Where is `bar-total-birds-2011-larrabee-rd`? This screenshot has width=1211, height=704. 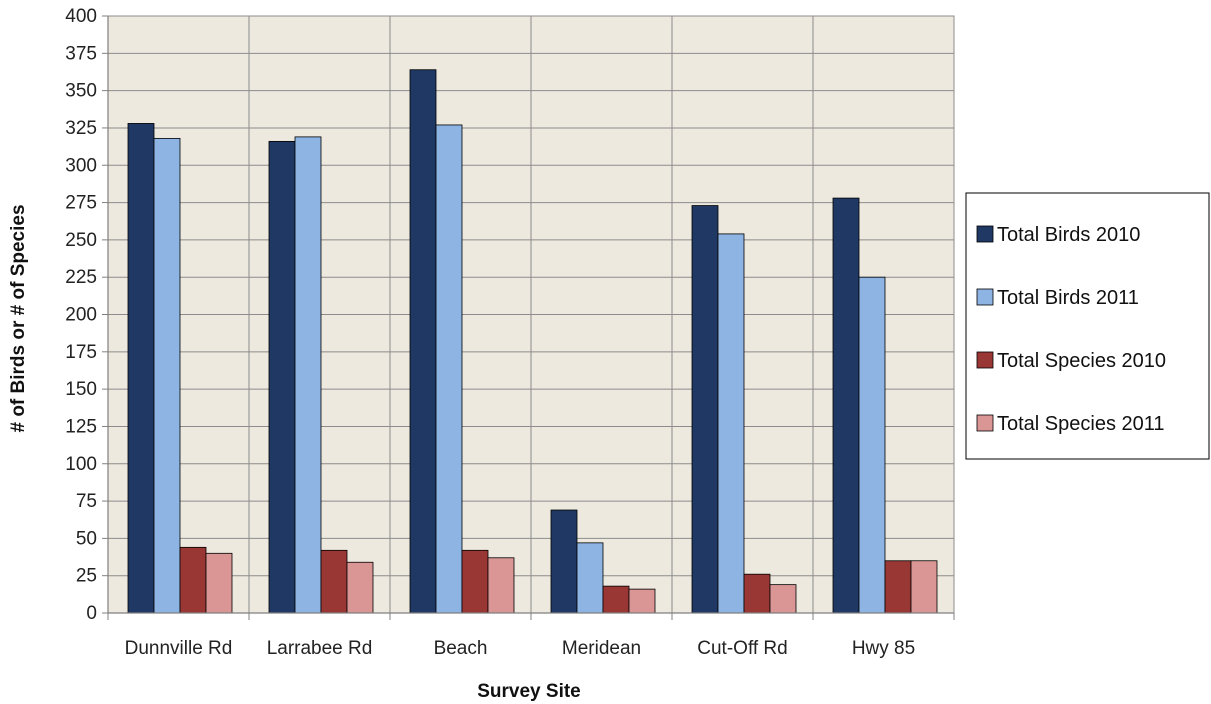 bar-total-birds-2011-larrabee-rd is located at coordinates (308, 375).